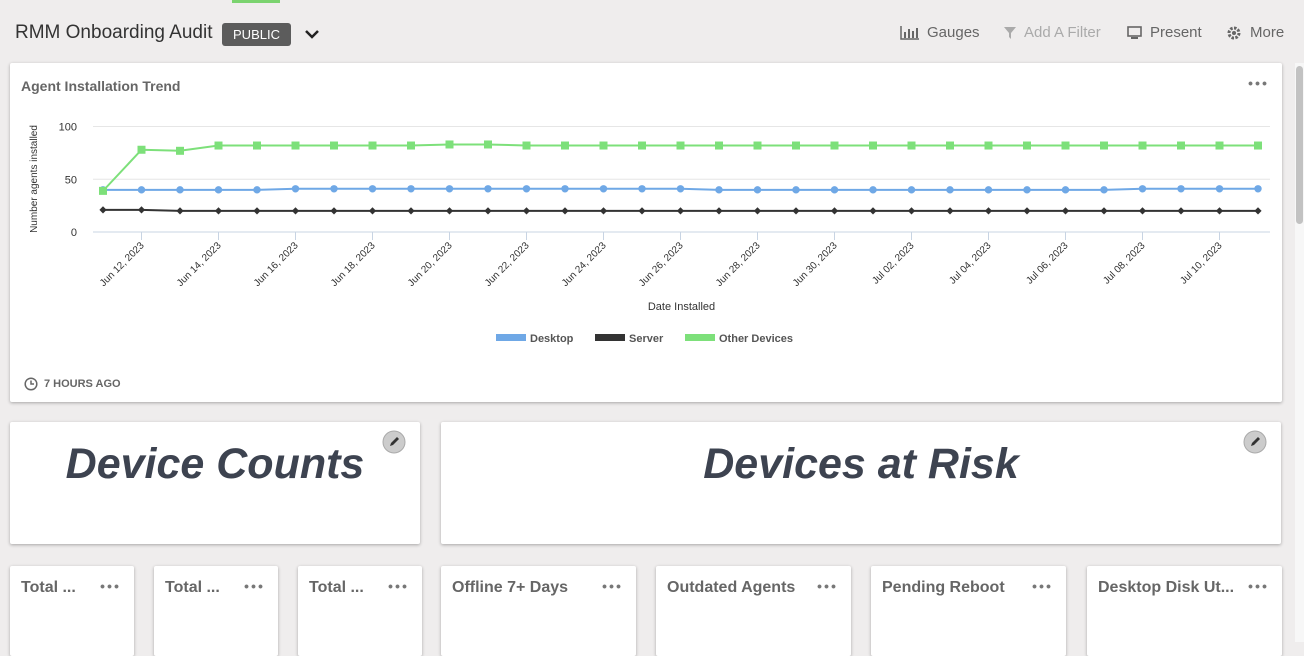  Describe the element at coordinates (215, 464) in the screenshot. I see `section-title: Device Counts` at that location.